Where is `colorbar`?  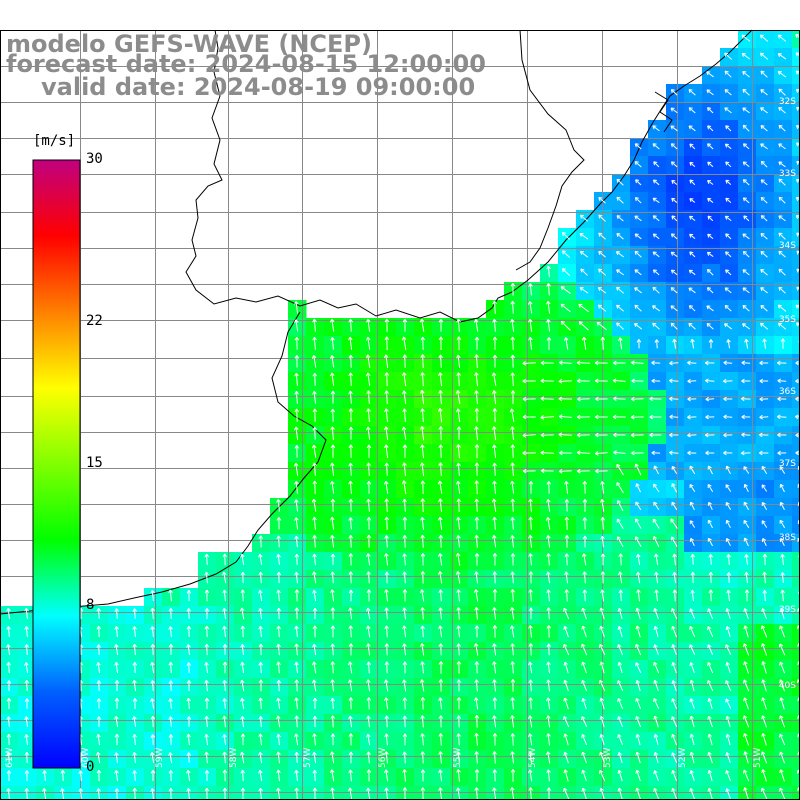 colorbar is located at coordinates (56, 464).